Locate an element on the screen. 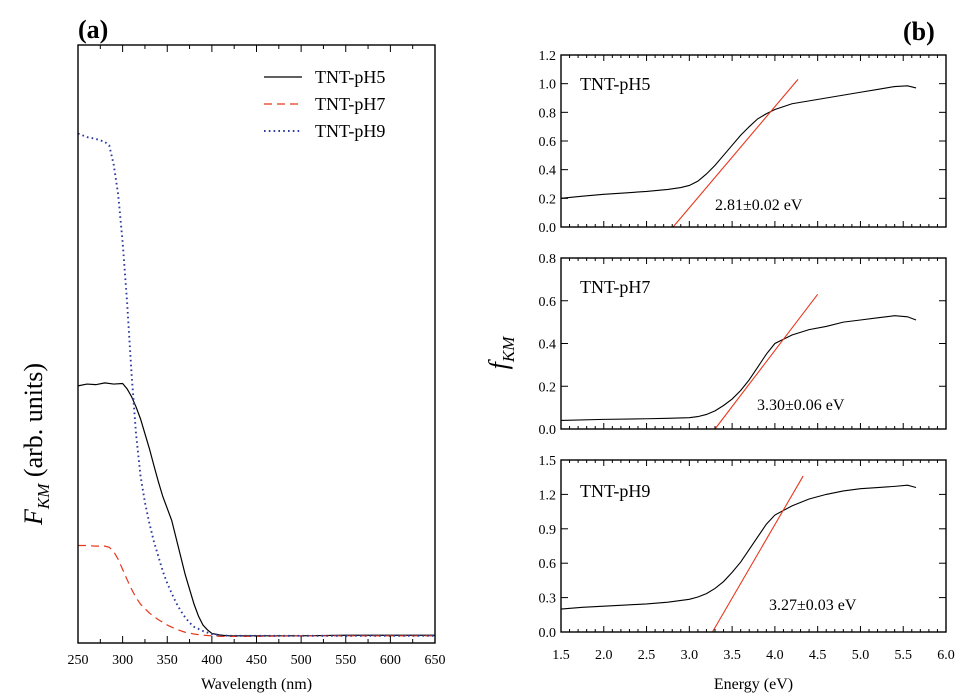 Image resolution: width=962 pixels, height=697 pixels. y-tick-label-tnt-ph5: 0.4 is located at coordinates (548, 171).